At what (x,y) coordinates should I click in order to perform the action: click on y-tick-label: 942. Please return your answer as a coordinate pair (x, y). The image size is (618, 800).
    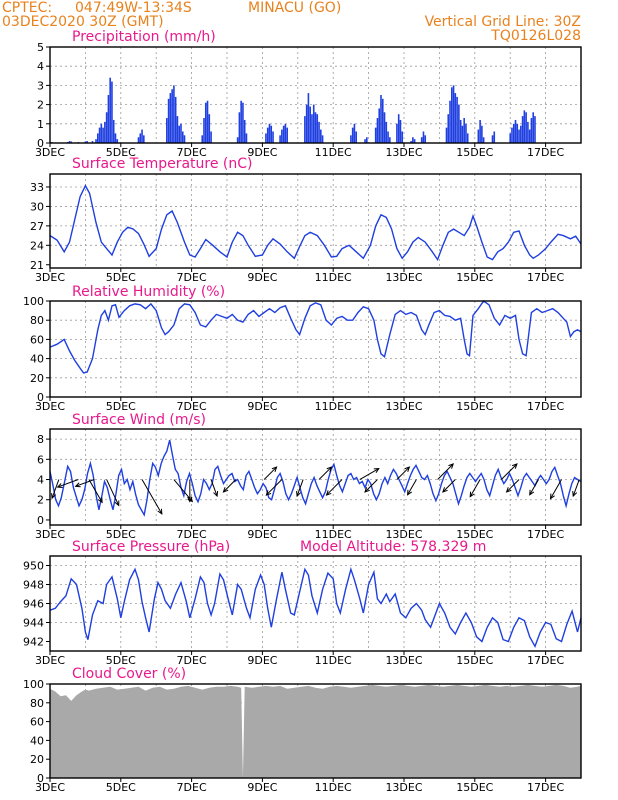
    Looking at the image, I should click on (33, 642).